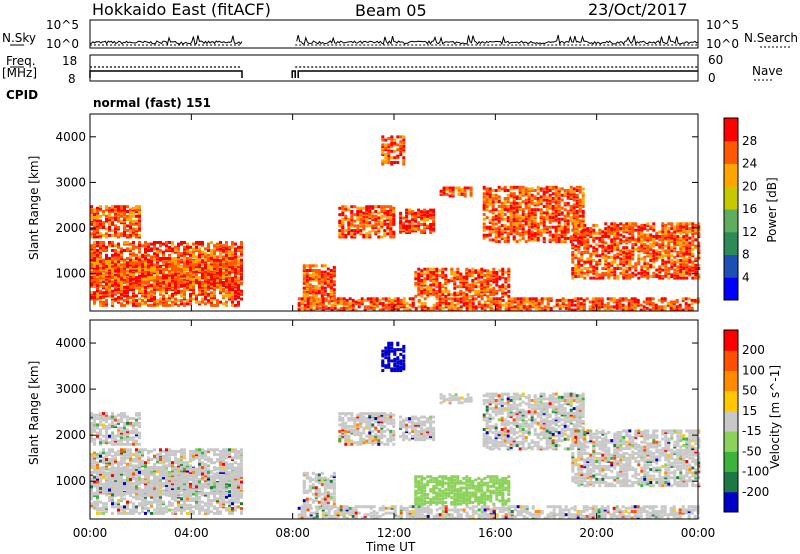 This screenshot has width=800, height=554. Describe the element at coordinates (394, 533) in the screenshot. I see `x-tick-label: 12:00` at that location.